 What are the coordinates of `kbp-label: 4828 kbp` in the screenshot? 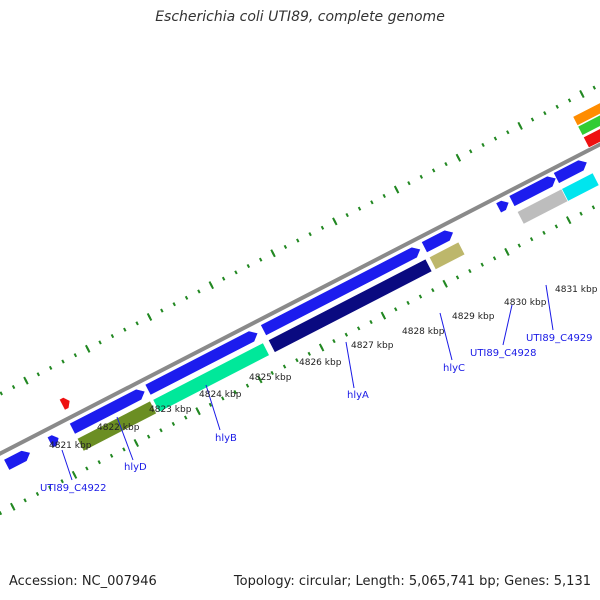 It's located at (423, 332).